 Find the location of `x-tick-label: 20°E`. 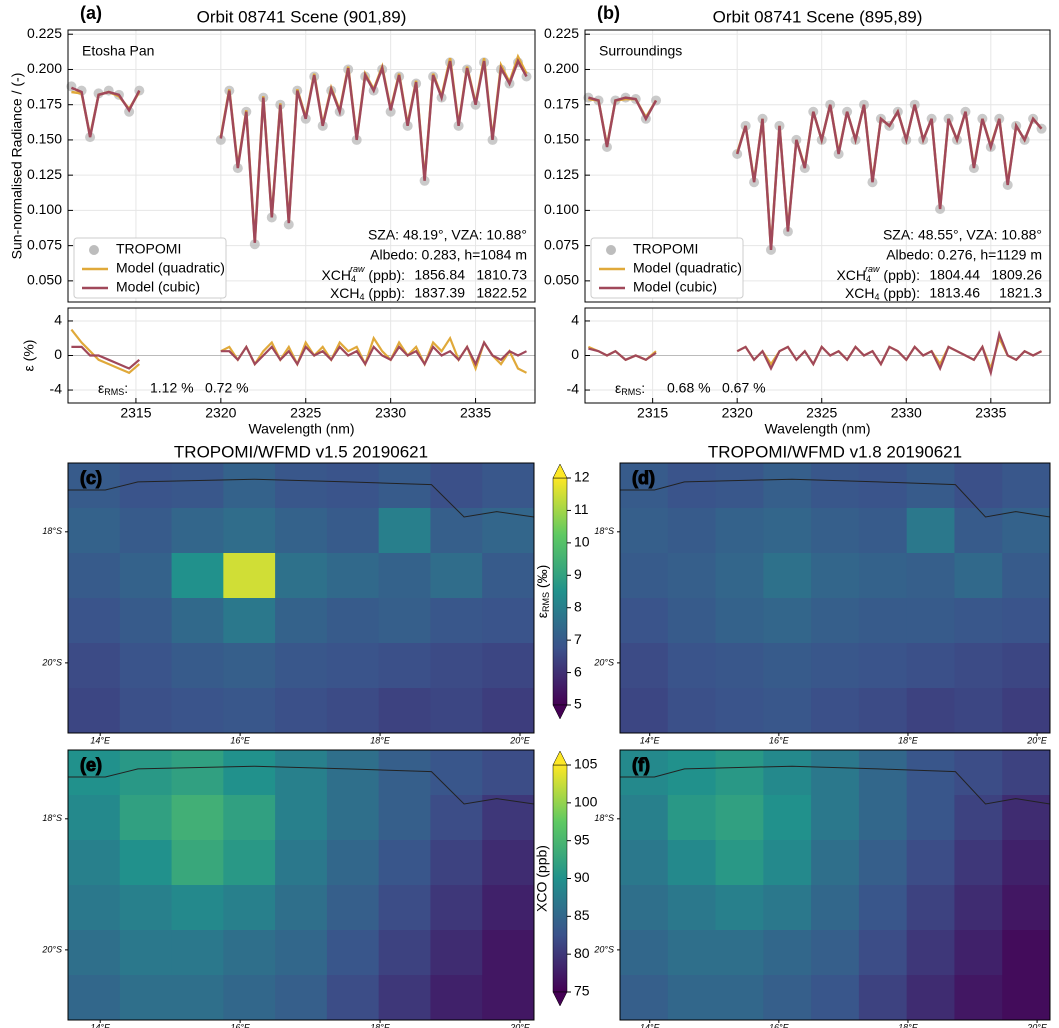

x-tick-label: 20°E is located at coordinates (520, 1025).